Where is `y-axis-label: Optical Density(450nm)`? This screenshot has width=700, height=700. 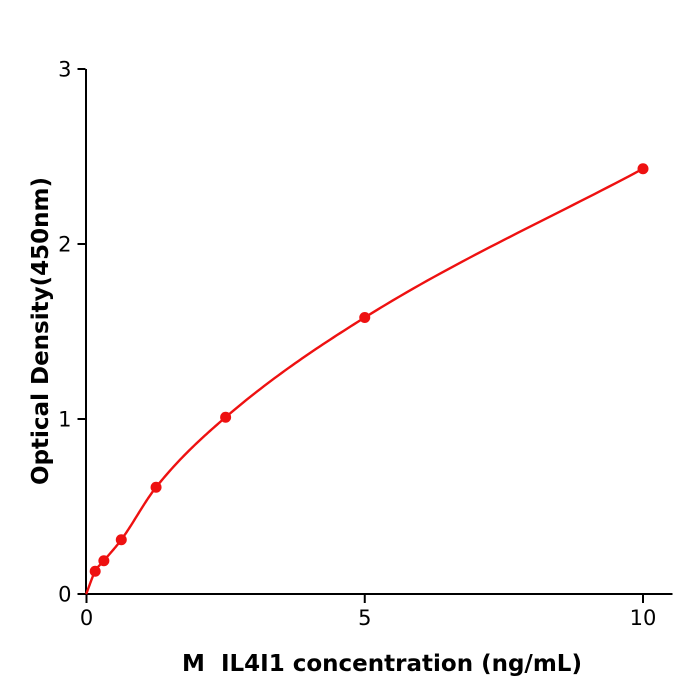
y-axis-label: Optical Density(450nm) is located at coordinates (41, 331).